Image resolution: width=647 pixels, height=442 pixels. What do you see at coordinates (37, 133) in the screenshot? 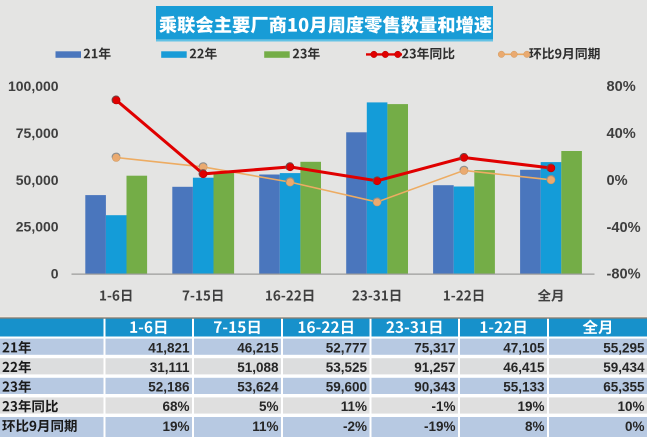
I see `svg-text: 75,000` at bounding box center [37, 133].